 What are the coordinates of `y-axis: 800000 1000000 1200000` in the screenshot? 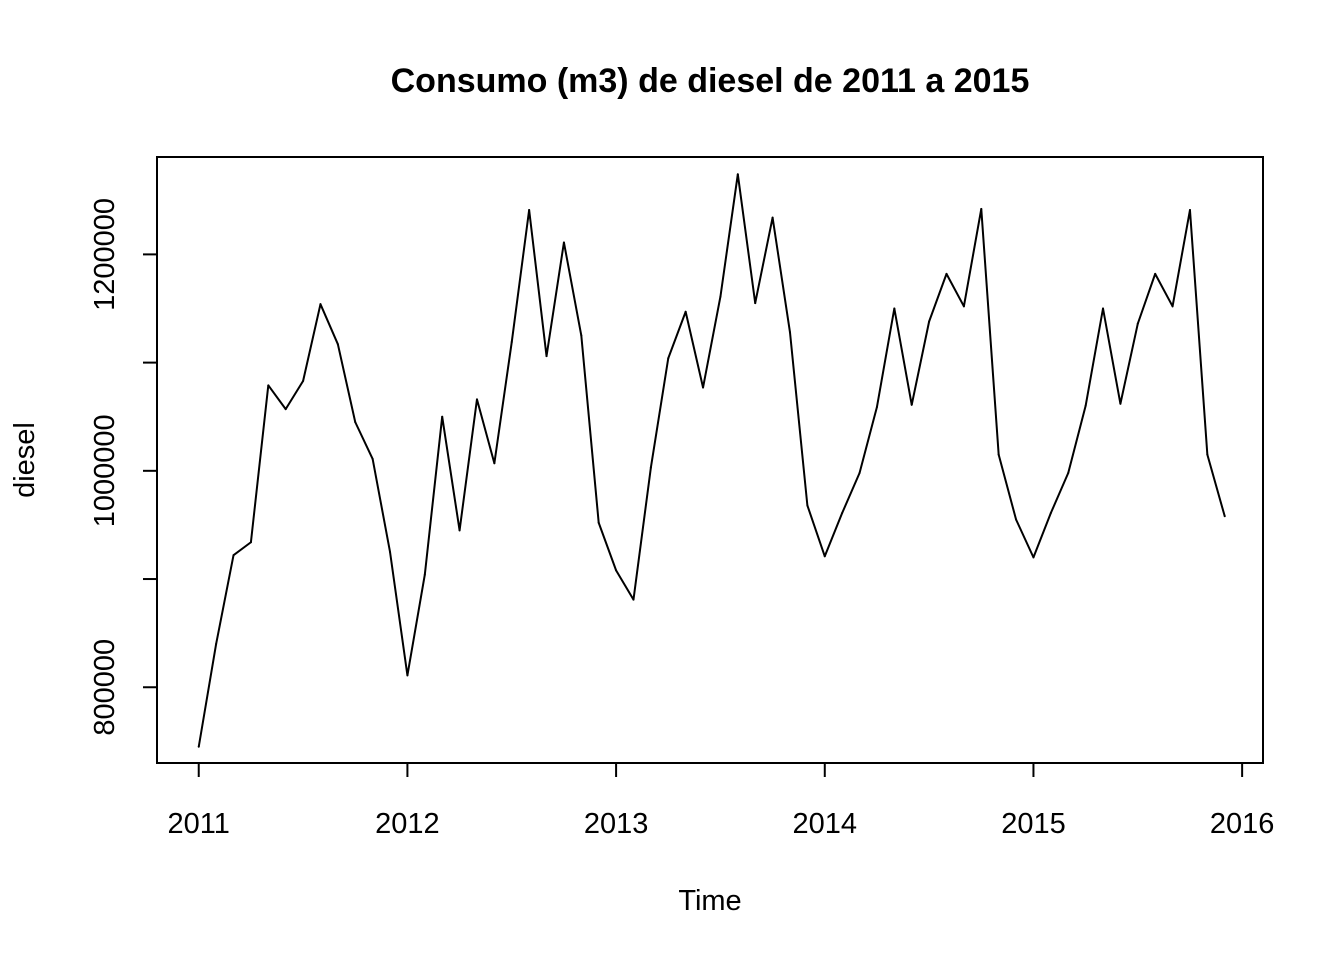 It's located at (123, 467).